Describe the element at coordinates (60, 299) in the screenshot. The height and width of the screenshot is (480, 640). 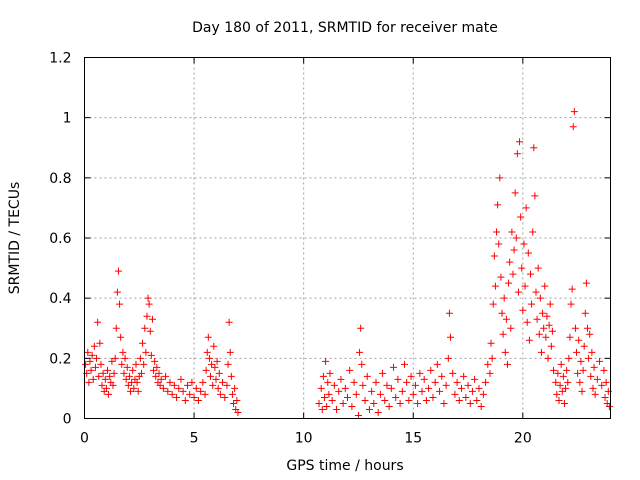
I see `y-tick-label: 0.4` at that location.